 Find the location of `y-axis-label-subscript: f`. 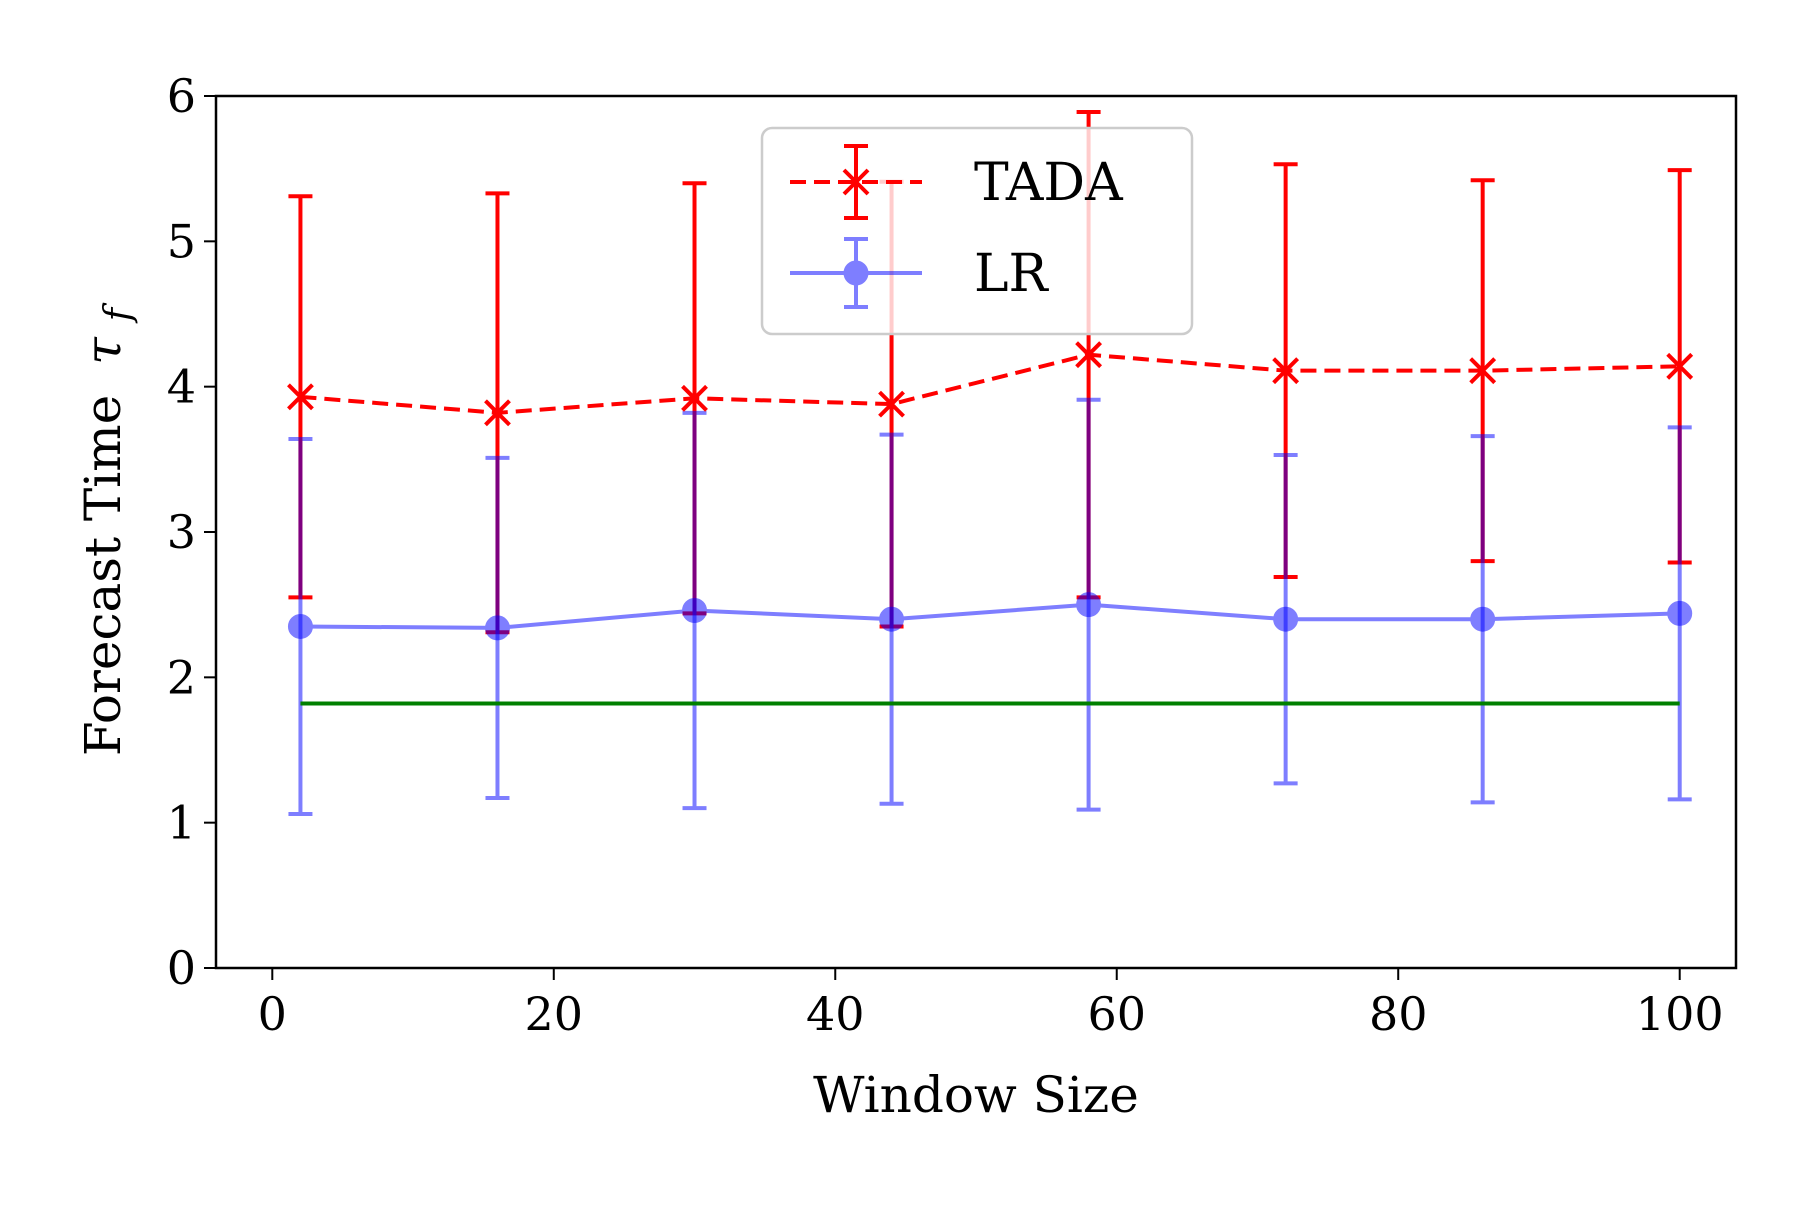

y-axis-label-subscript: f is located at coordinates (118, 313).